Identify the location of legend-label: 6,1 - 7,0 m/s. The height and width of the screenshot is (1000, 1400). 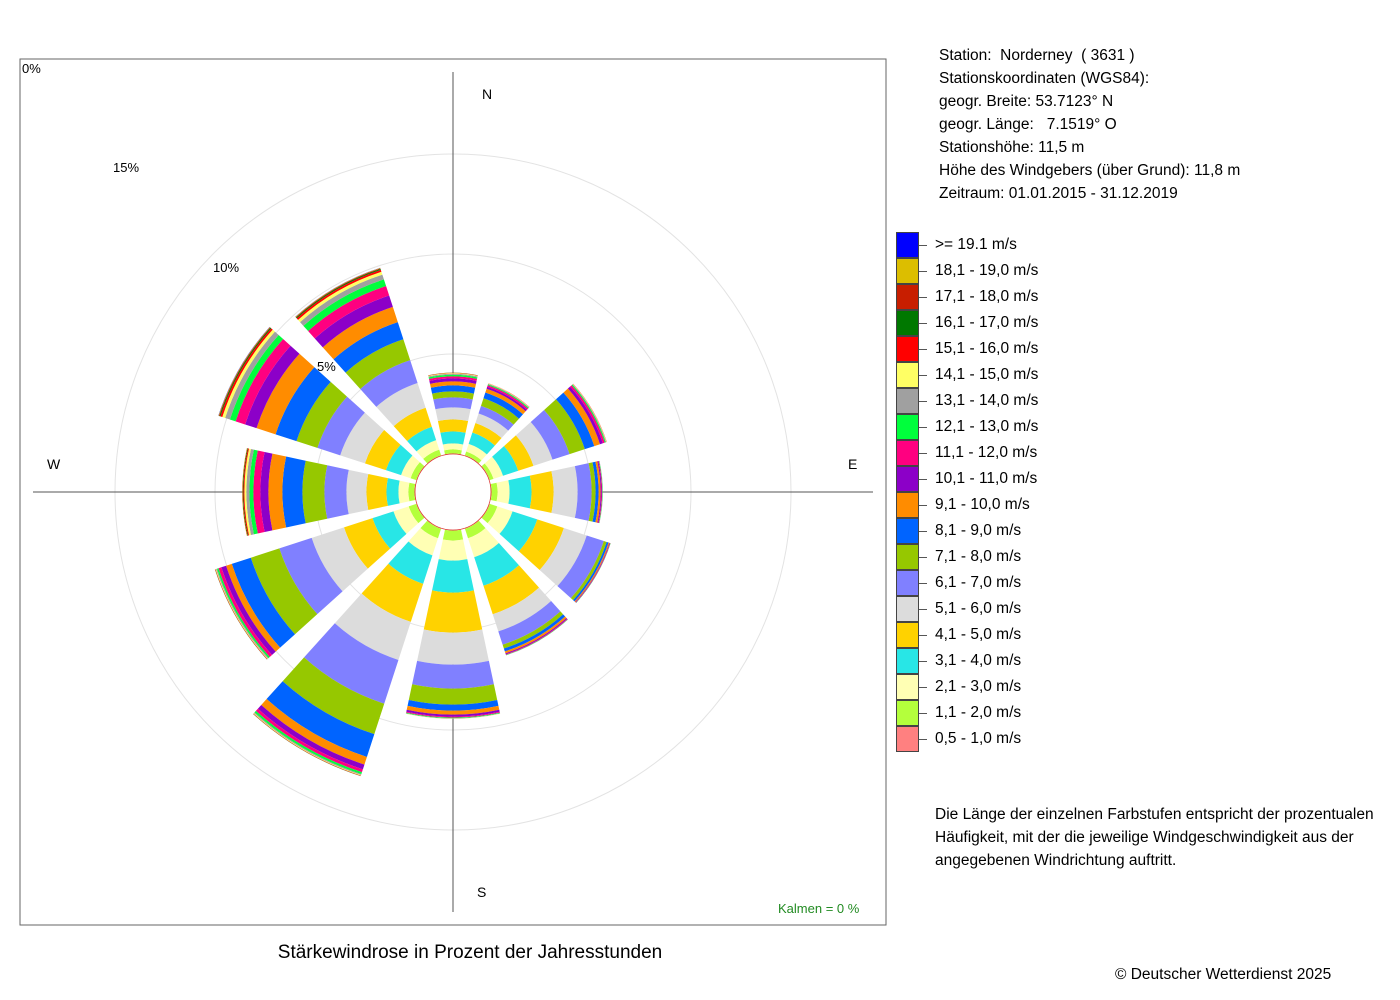
(978, 582).